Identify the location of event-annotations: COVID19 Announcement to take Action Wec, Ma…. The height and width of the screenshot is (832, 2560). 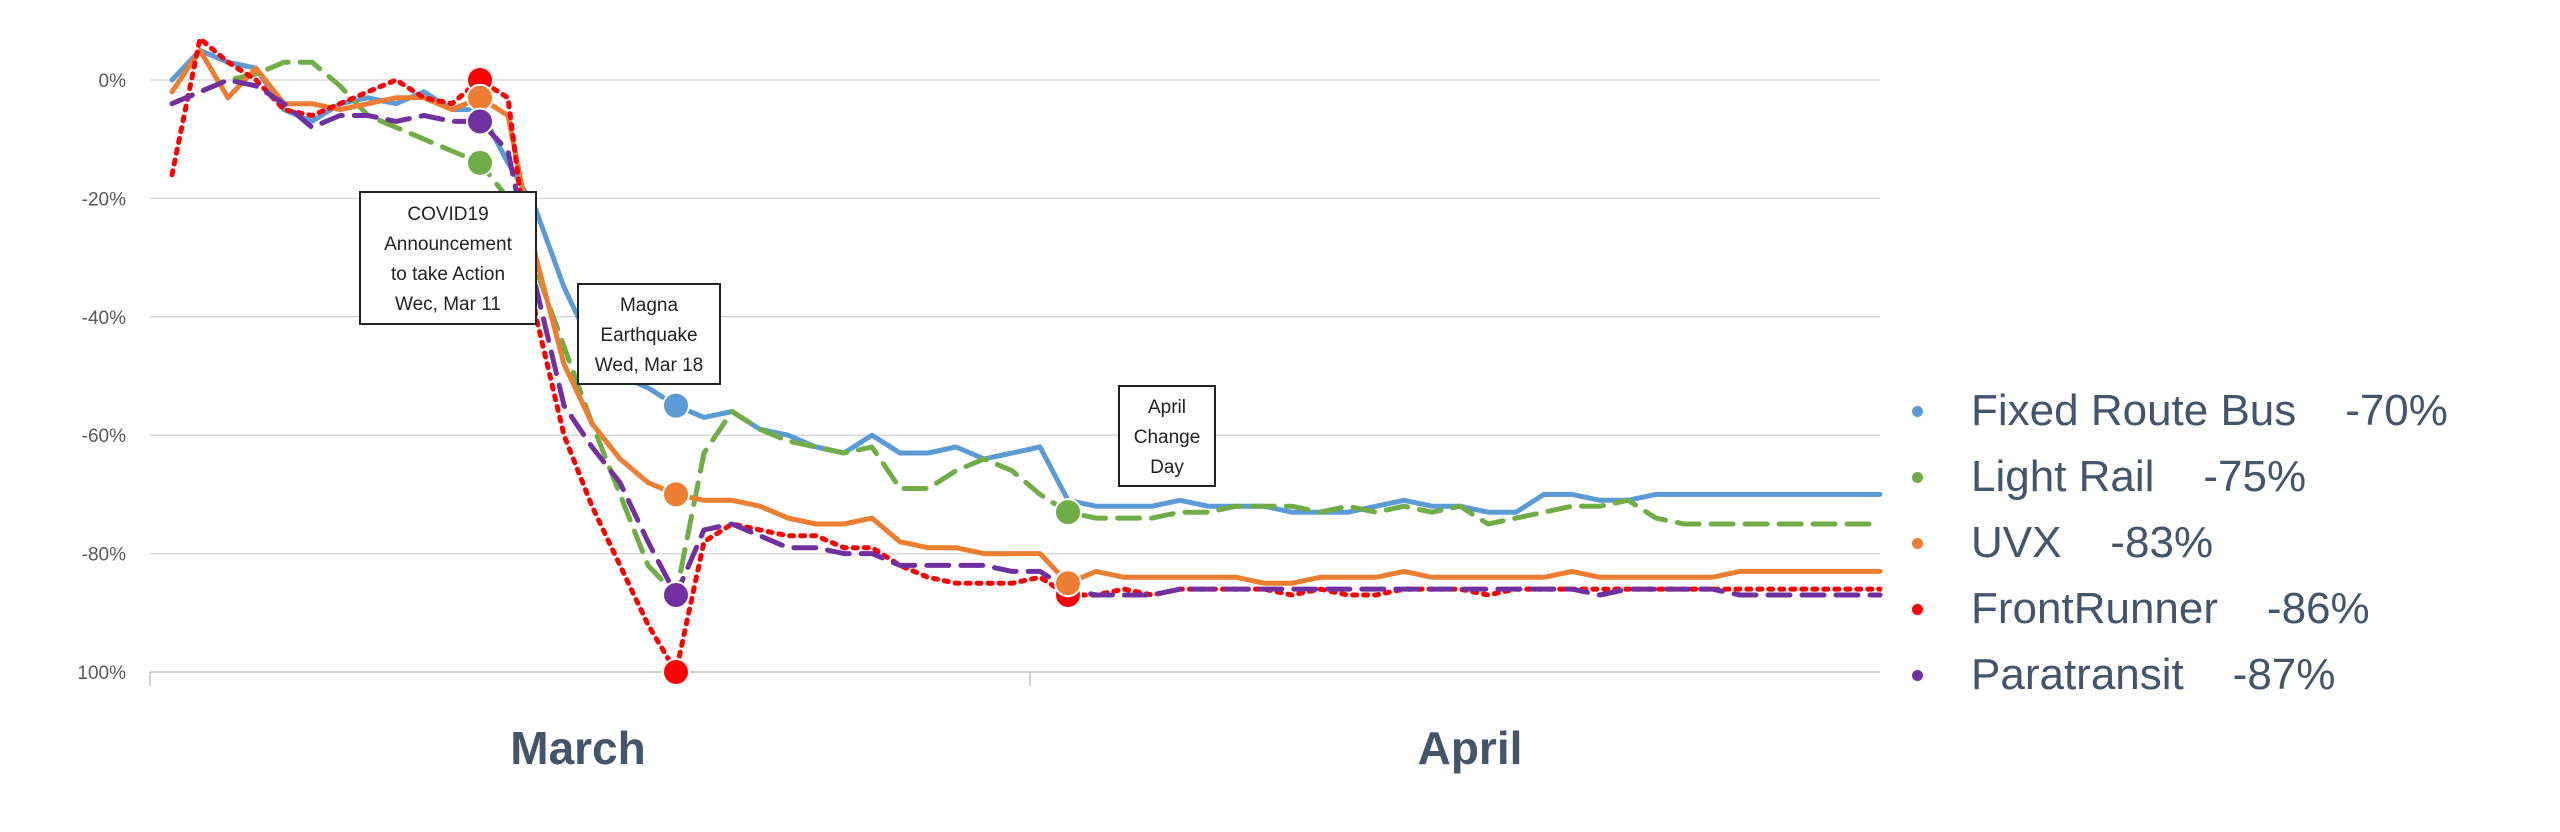
(787, 339).